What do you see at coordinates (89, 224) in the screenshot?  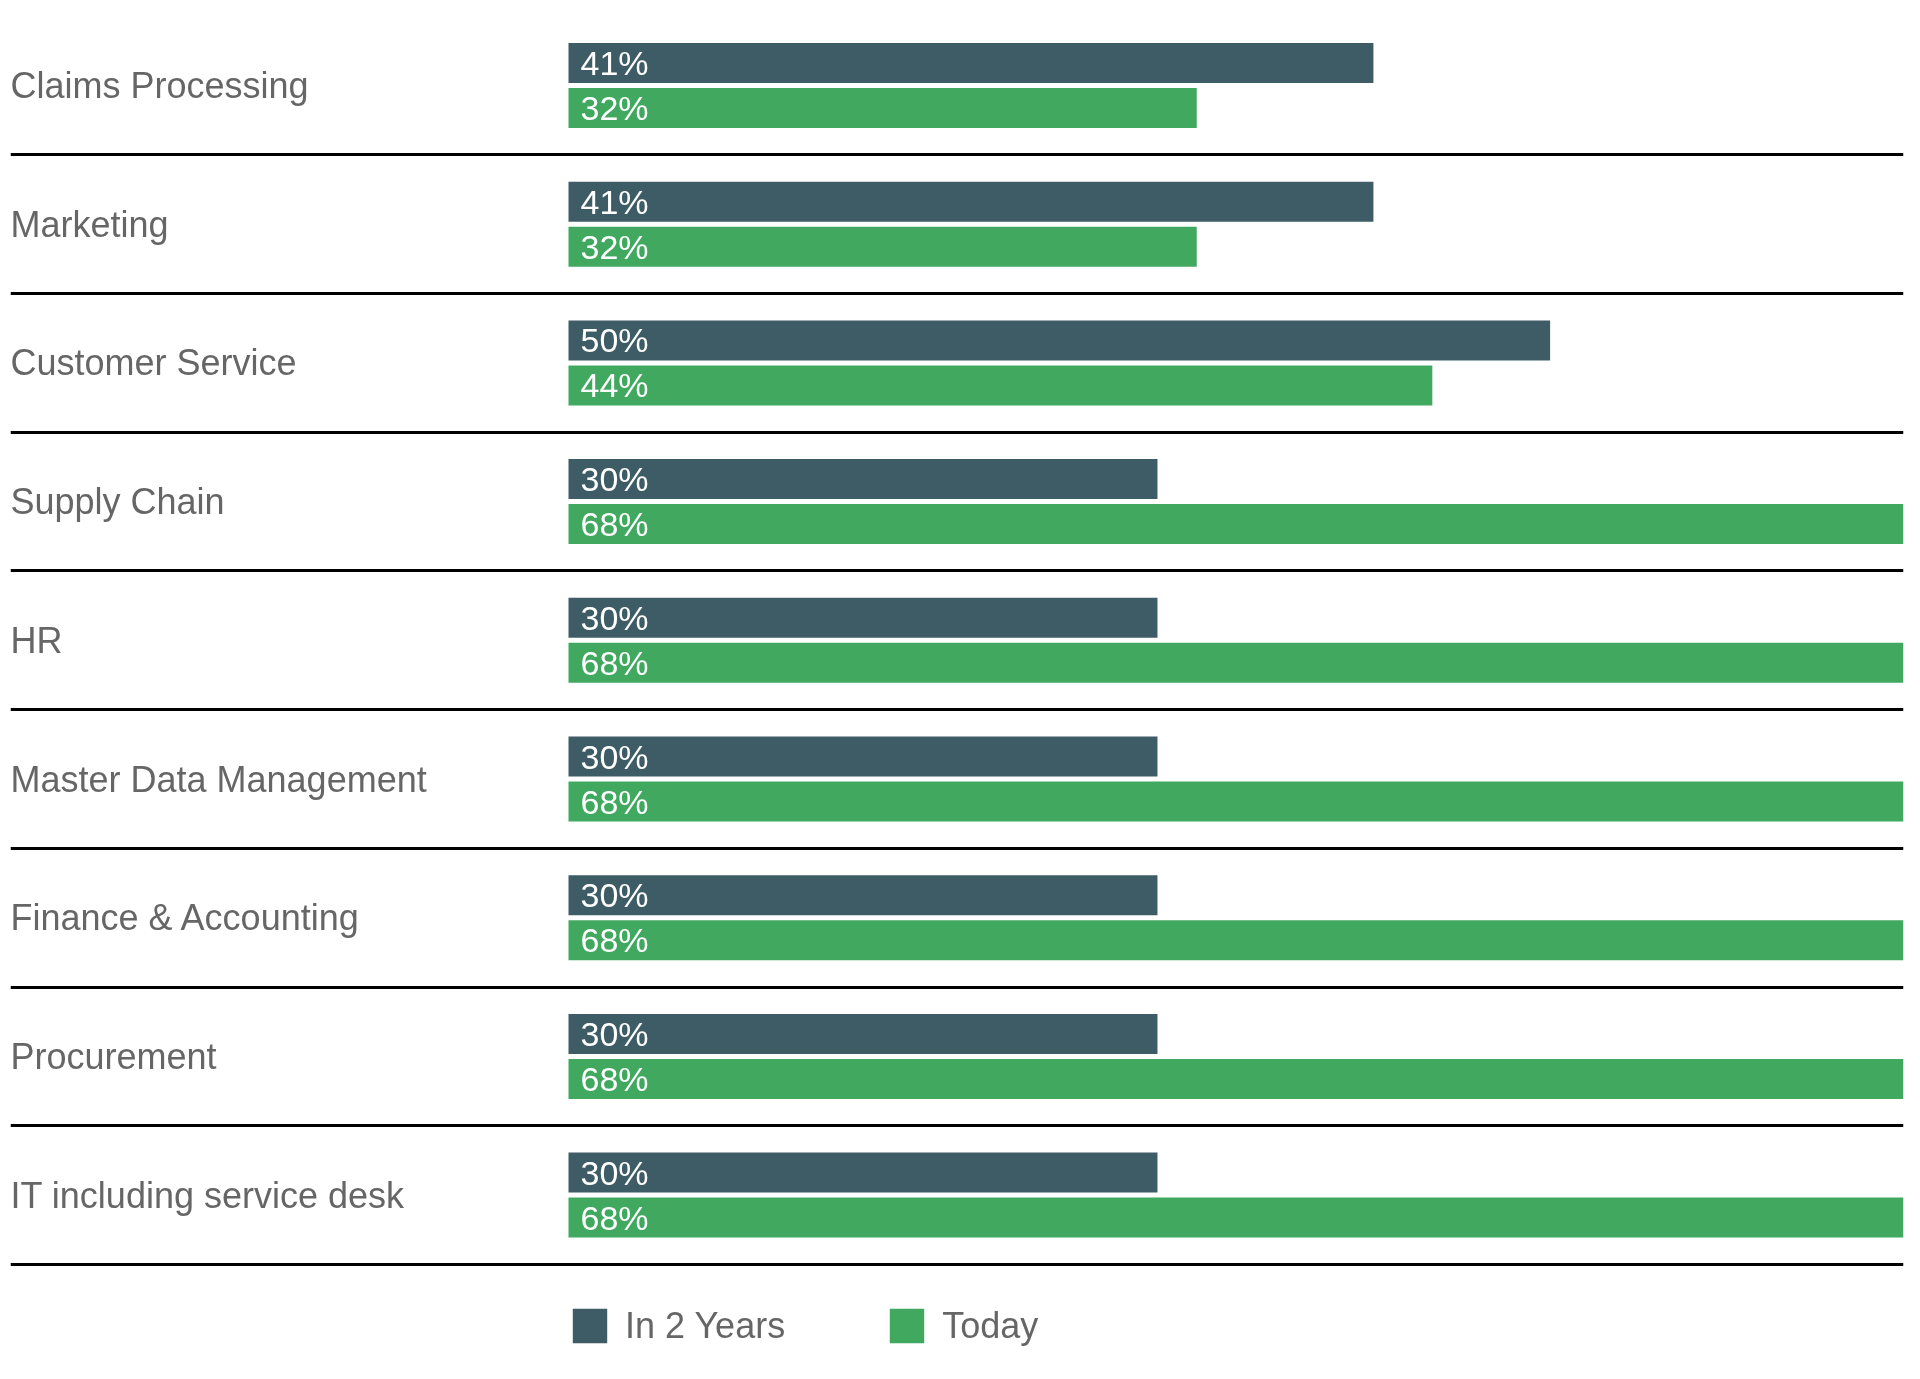 I see `y-tick-label: Marketing` at bounding box center [89, 224].